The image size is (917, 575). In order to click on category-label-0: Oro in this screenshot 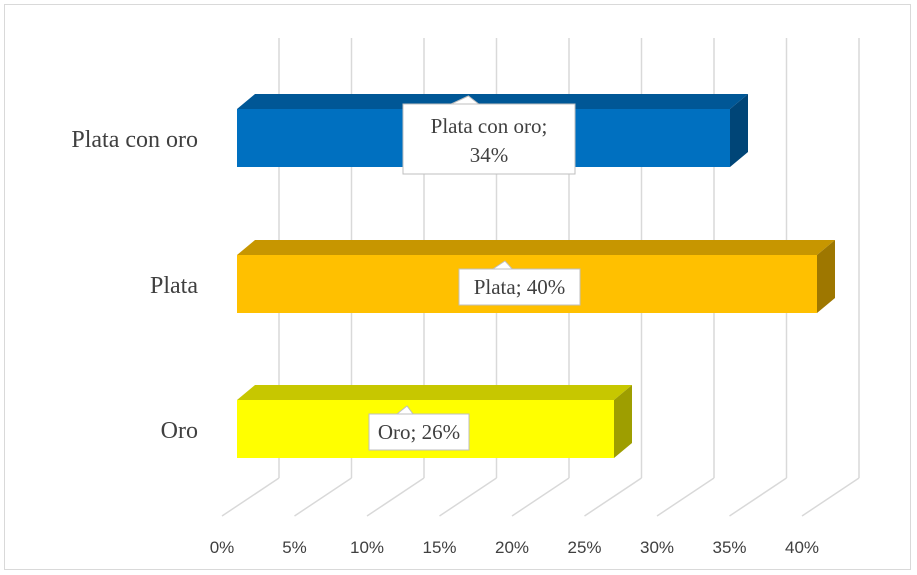, I will do `click(179, 431)`.